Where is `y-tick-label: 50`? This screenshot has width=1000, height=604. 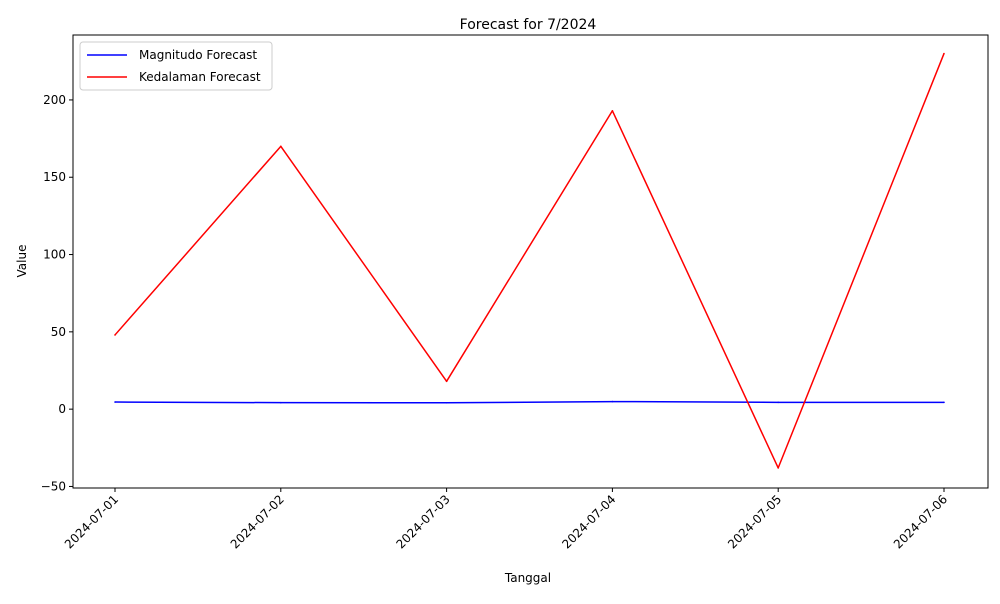 y-tick-label: 50 is located at coordinates (58, 332).